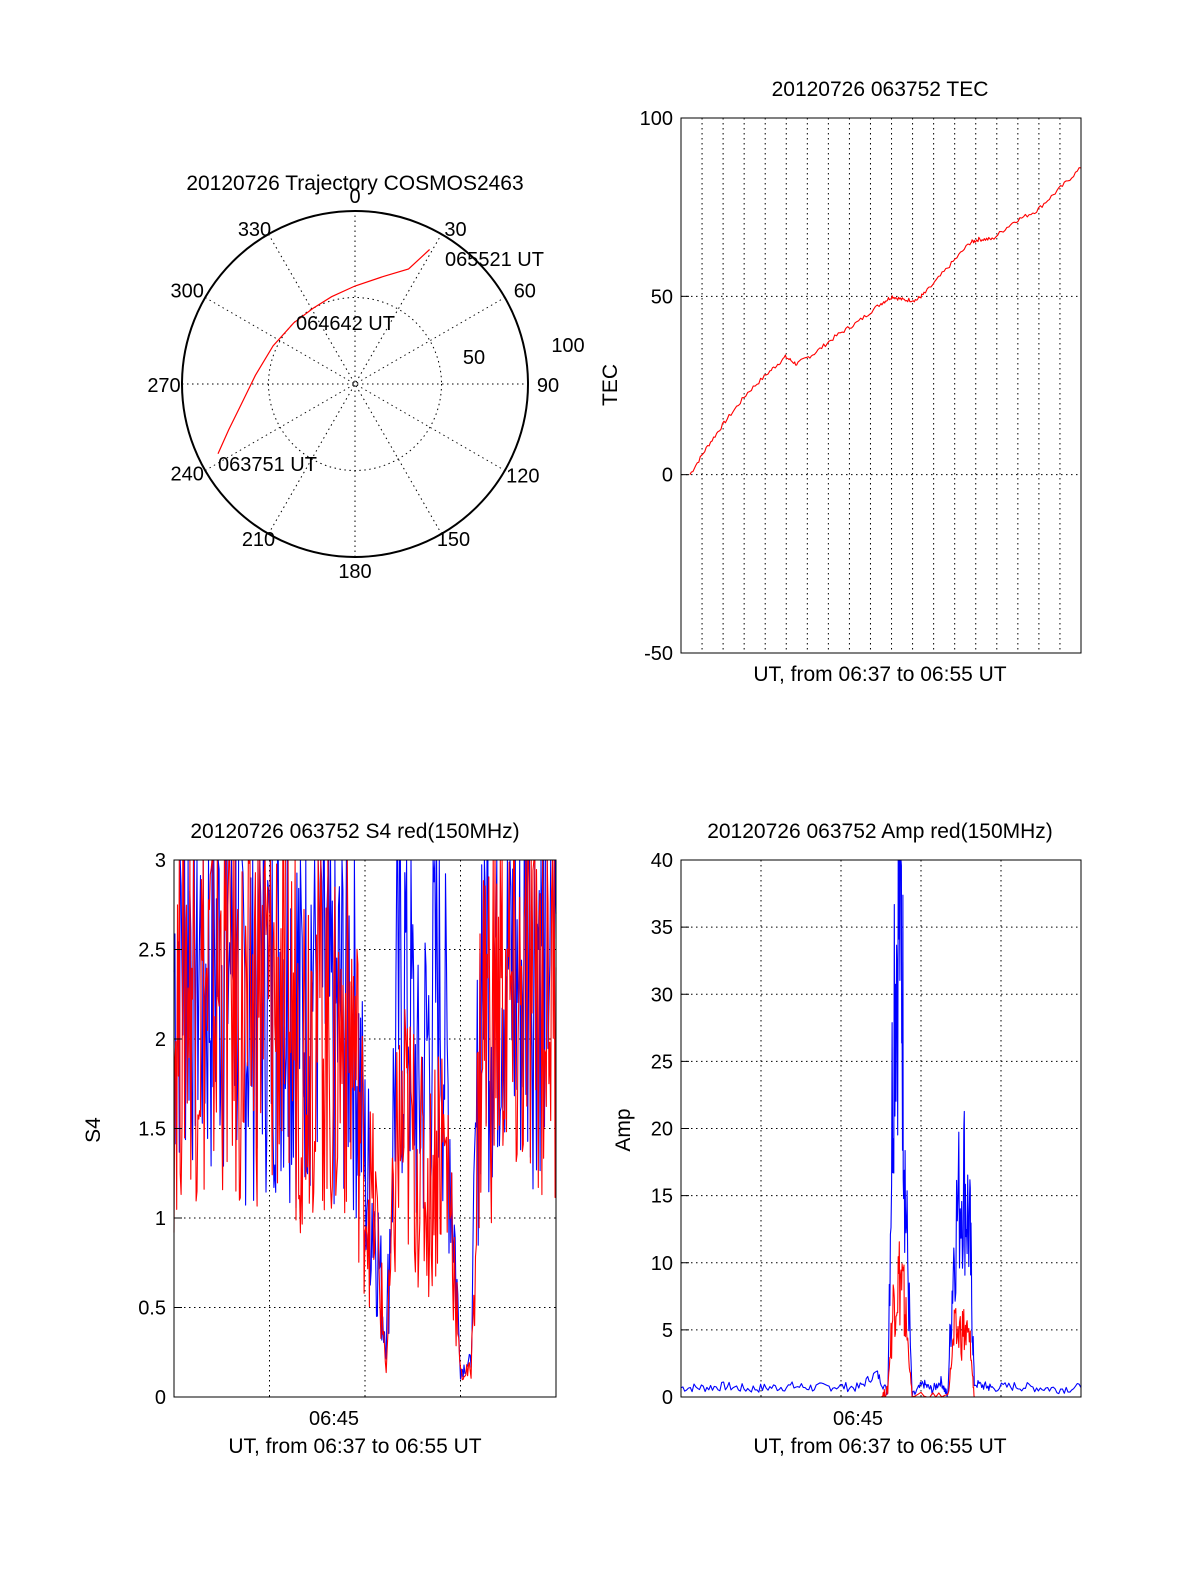 The height and width of the screenshot is (1575, 1200). I want to click on s4-y-ticks: 0 0.5 1 1.5 2 2.5 3, so click(160, 1129).